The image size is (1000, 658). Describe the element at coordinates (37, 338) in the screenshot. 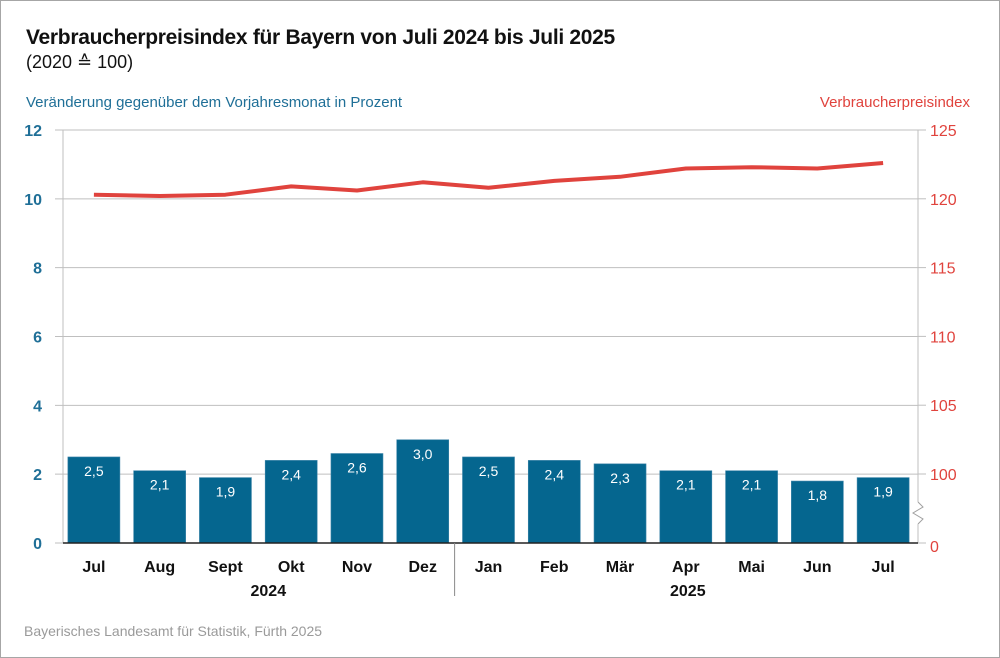

I see `left-tick-label: 6` at that location.